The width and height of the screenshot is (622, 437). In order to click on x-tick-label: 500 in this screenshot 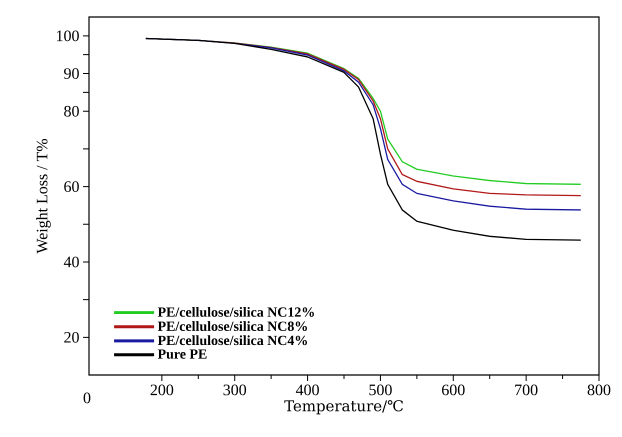, I will do `click(380, 390)`.